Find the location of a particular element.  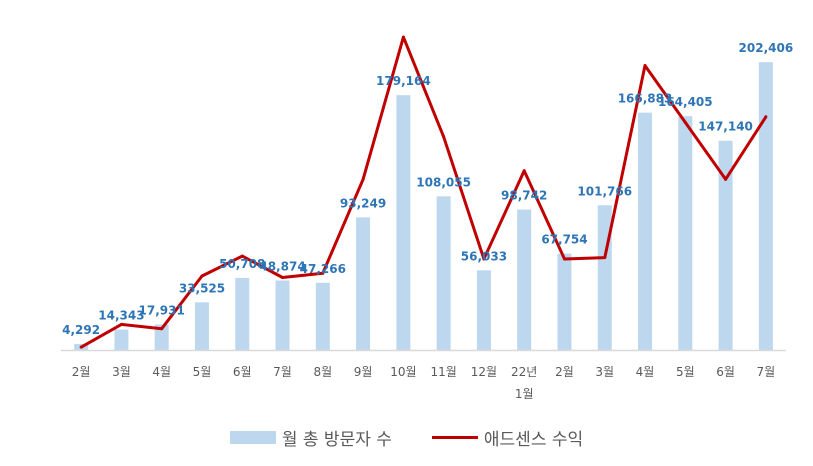

x-tick-label-8: 9월 is located at coordinates (363, 372).